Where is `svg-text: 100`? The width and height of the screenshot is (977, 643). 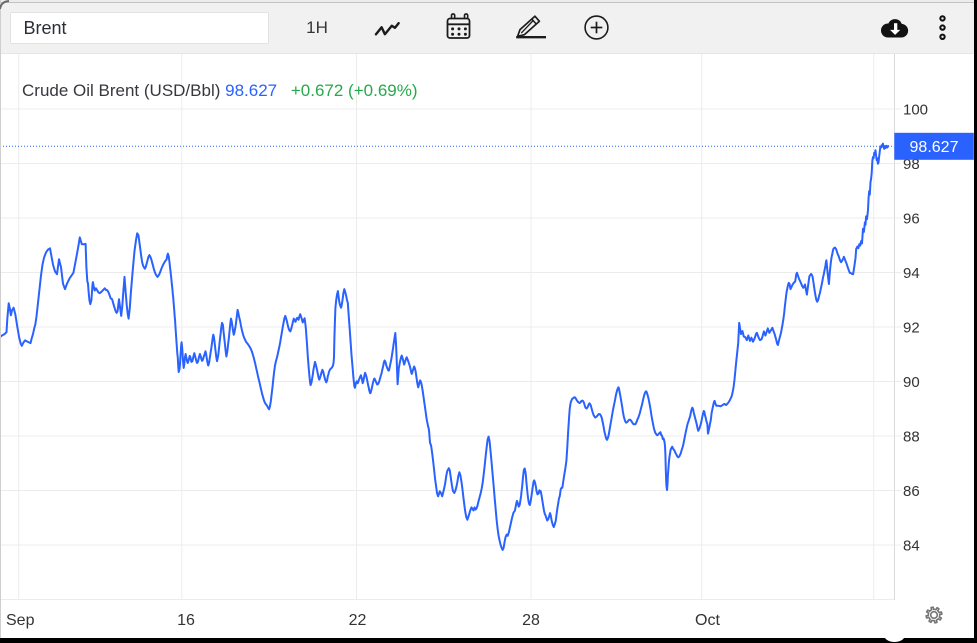
svg-text: 100 is located at coordinates (915, 109).